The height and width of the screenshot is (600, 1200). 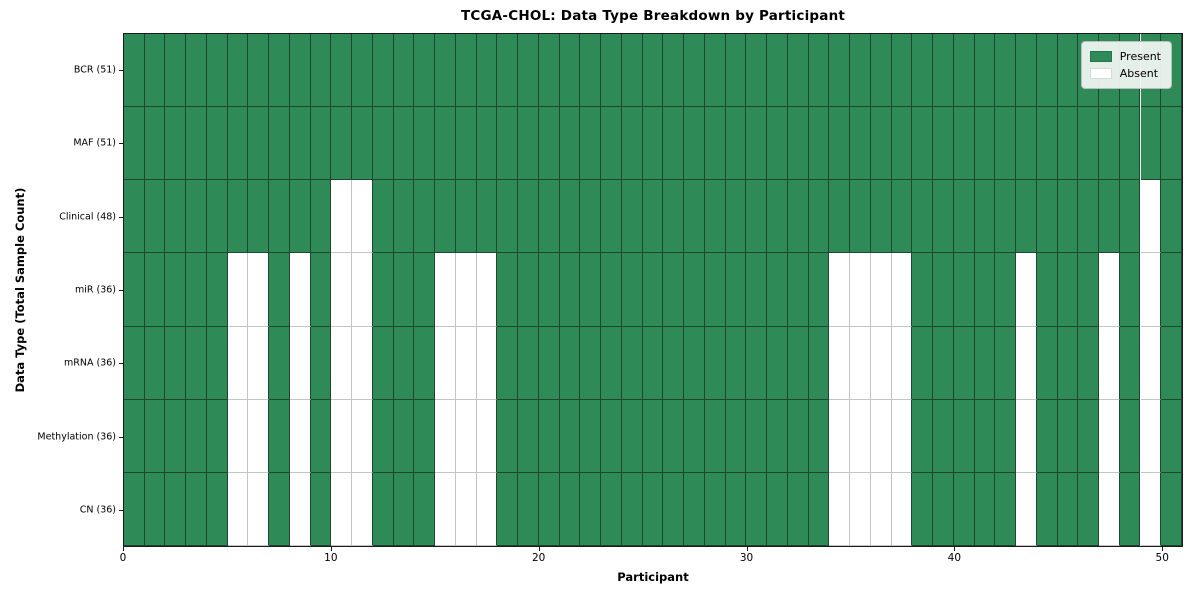 I want to click on cell-MAF-p41-present, so click(x=985, y=144).